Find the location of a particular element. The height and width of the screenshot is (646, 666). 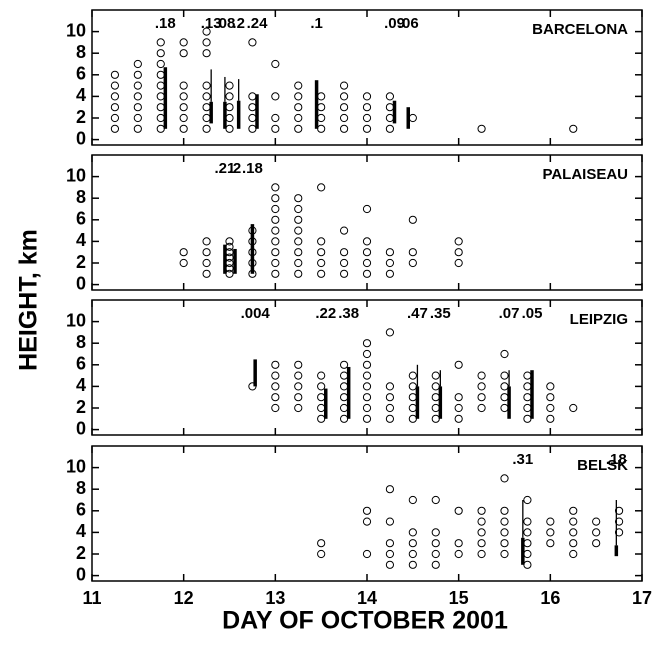

aod-label: .38 is located at coordinates (348, 313).